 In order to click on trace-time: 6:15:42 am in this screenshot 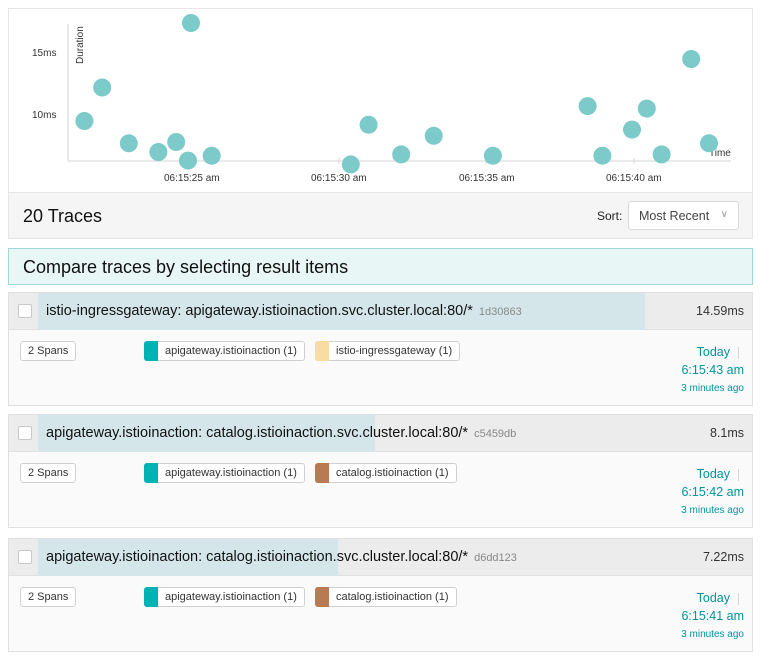, I will do `click(712, 492)`.